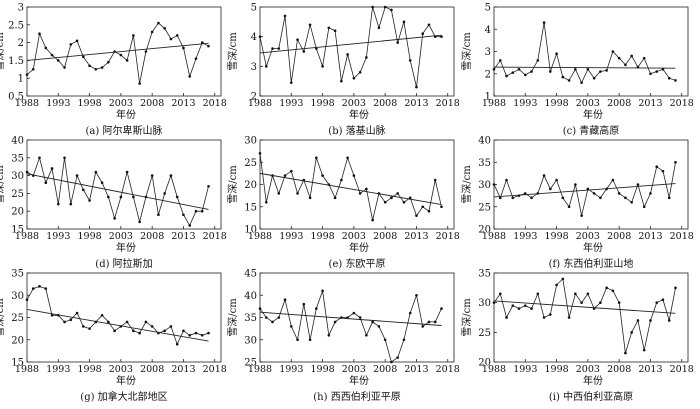  What do you see at coordinates (124, 397) in the screenshot?
I see `panel-caption: (g) 加拿大北部地区` at bounding box center [124, 397].